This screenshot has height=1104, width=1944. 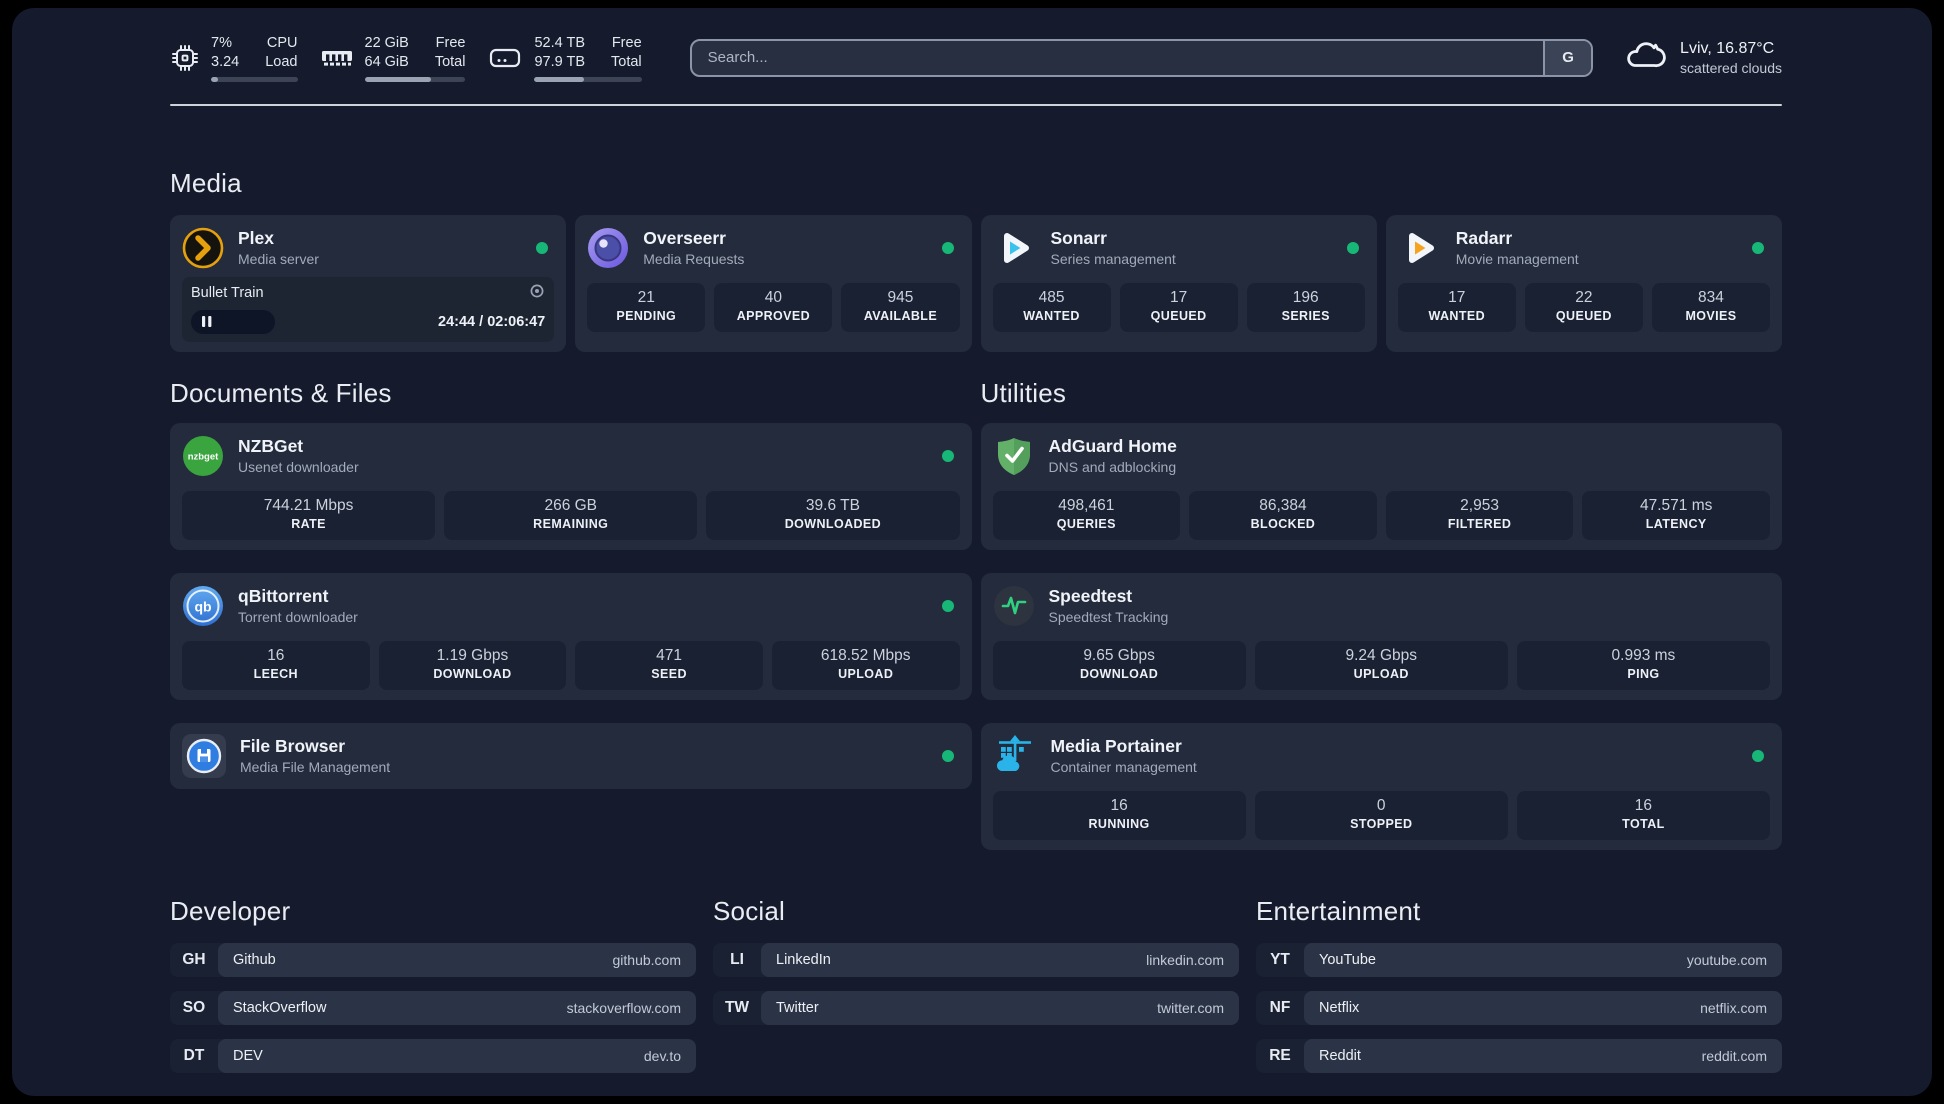 What do you see at coordinates (1117, 57) in the screenshot?
I see `search-input` at bounding box center [1117, 57].